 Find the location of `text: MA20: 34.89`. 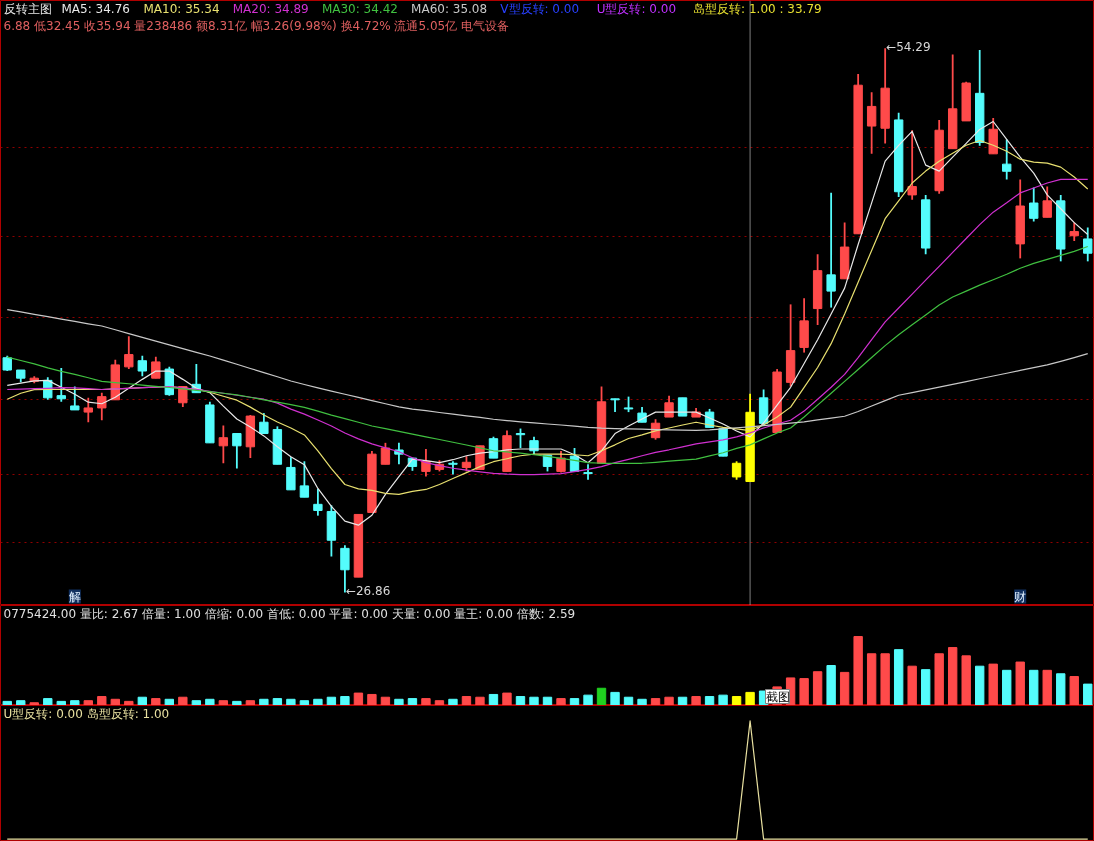

text: MA20: 34.89 is located at coordinates (270, 8).